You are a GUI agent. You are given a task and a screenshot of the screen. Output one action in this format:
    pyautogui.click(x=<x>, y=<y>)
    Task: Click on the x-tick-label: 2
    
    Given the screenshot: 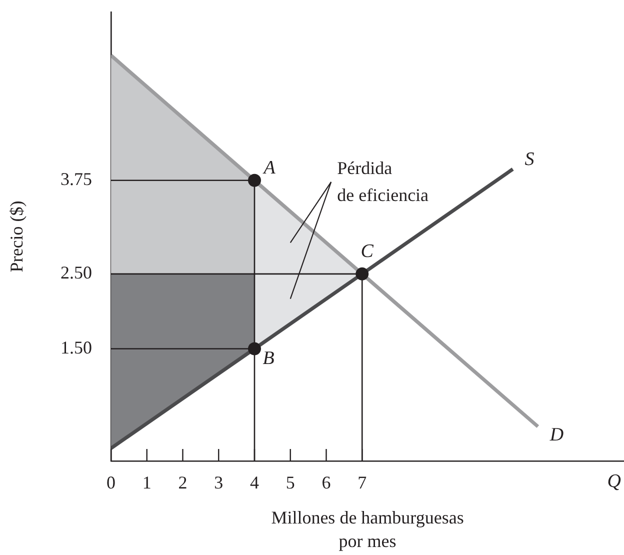 What is the action you would take?
    pyautogui.click(x=183, y=482)
    